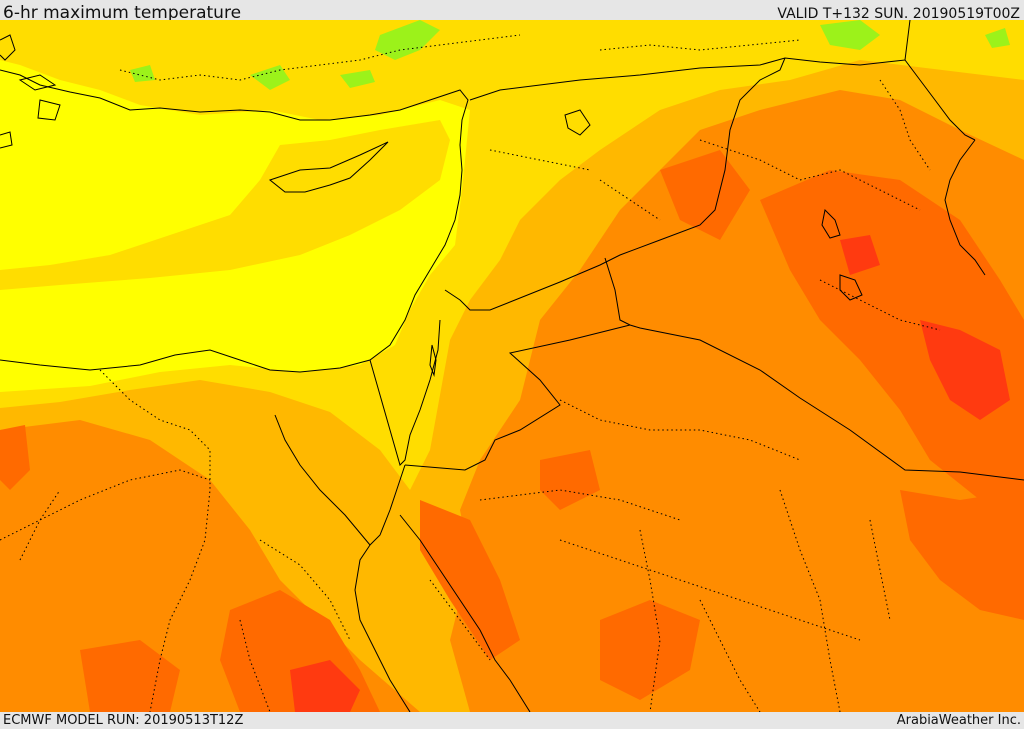  I want to click on cyprus-outline, so click(328, 167).